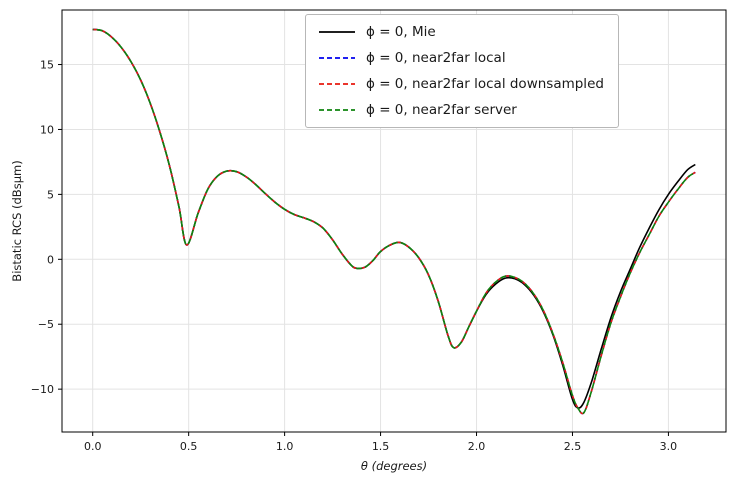 The image size is (740, 490). What do you see at coordinates (42, 389) in the screenshot?
I see `y-tick-label: −10` at bounding box center [42, 389].